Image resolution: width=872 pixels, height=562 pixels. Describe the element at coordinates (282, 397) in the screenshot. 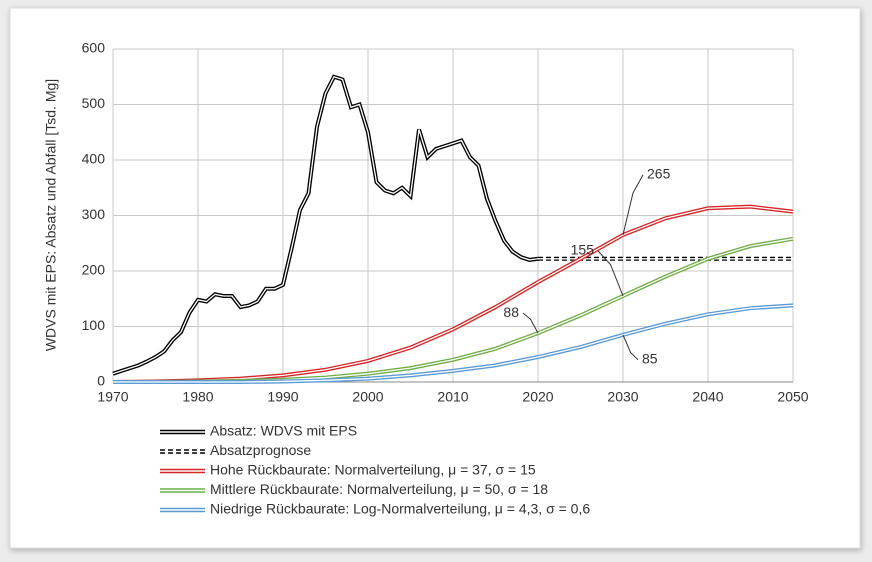

I see `x-tick-label: 1990` at that location.